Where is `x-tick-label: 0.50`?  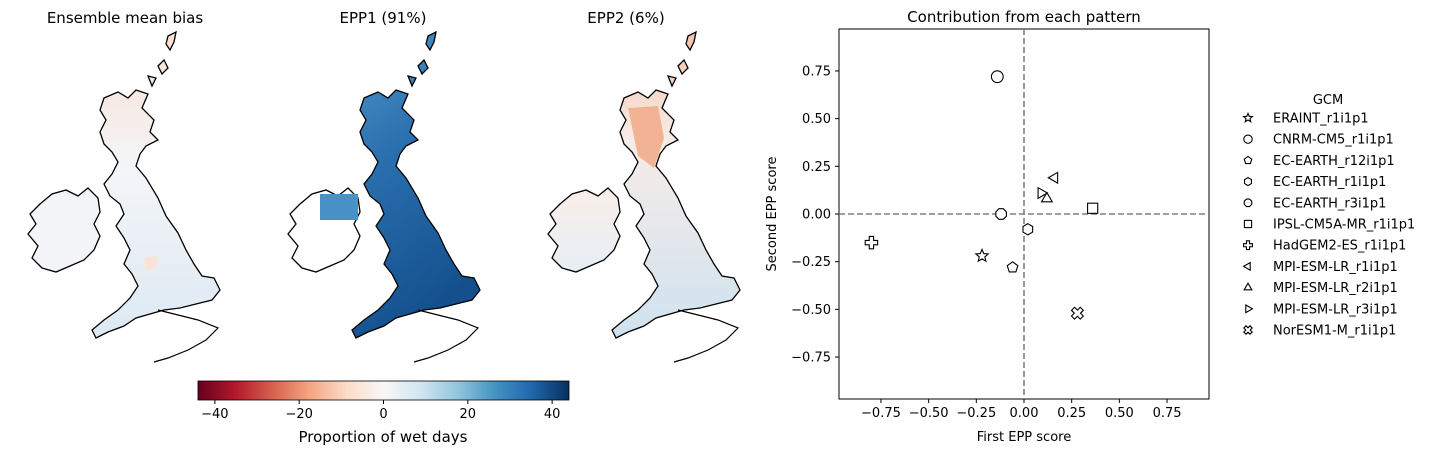 x-tick-label: 0.50 is located at coordinates (1119, 413).